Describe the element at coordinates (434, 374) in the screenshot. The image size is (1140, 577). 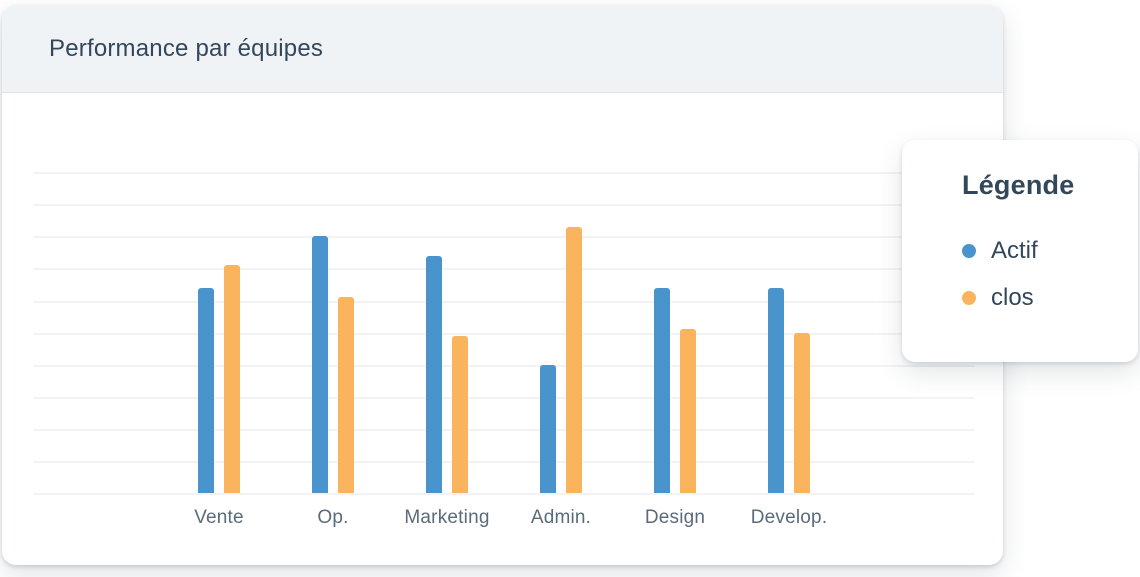
I see `bar-actif-marketing` at that location.